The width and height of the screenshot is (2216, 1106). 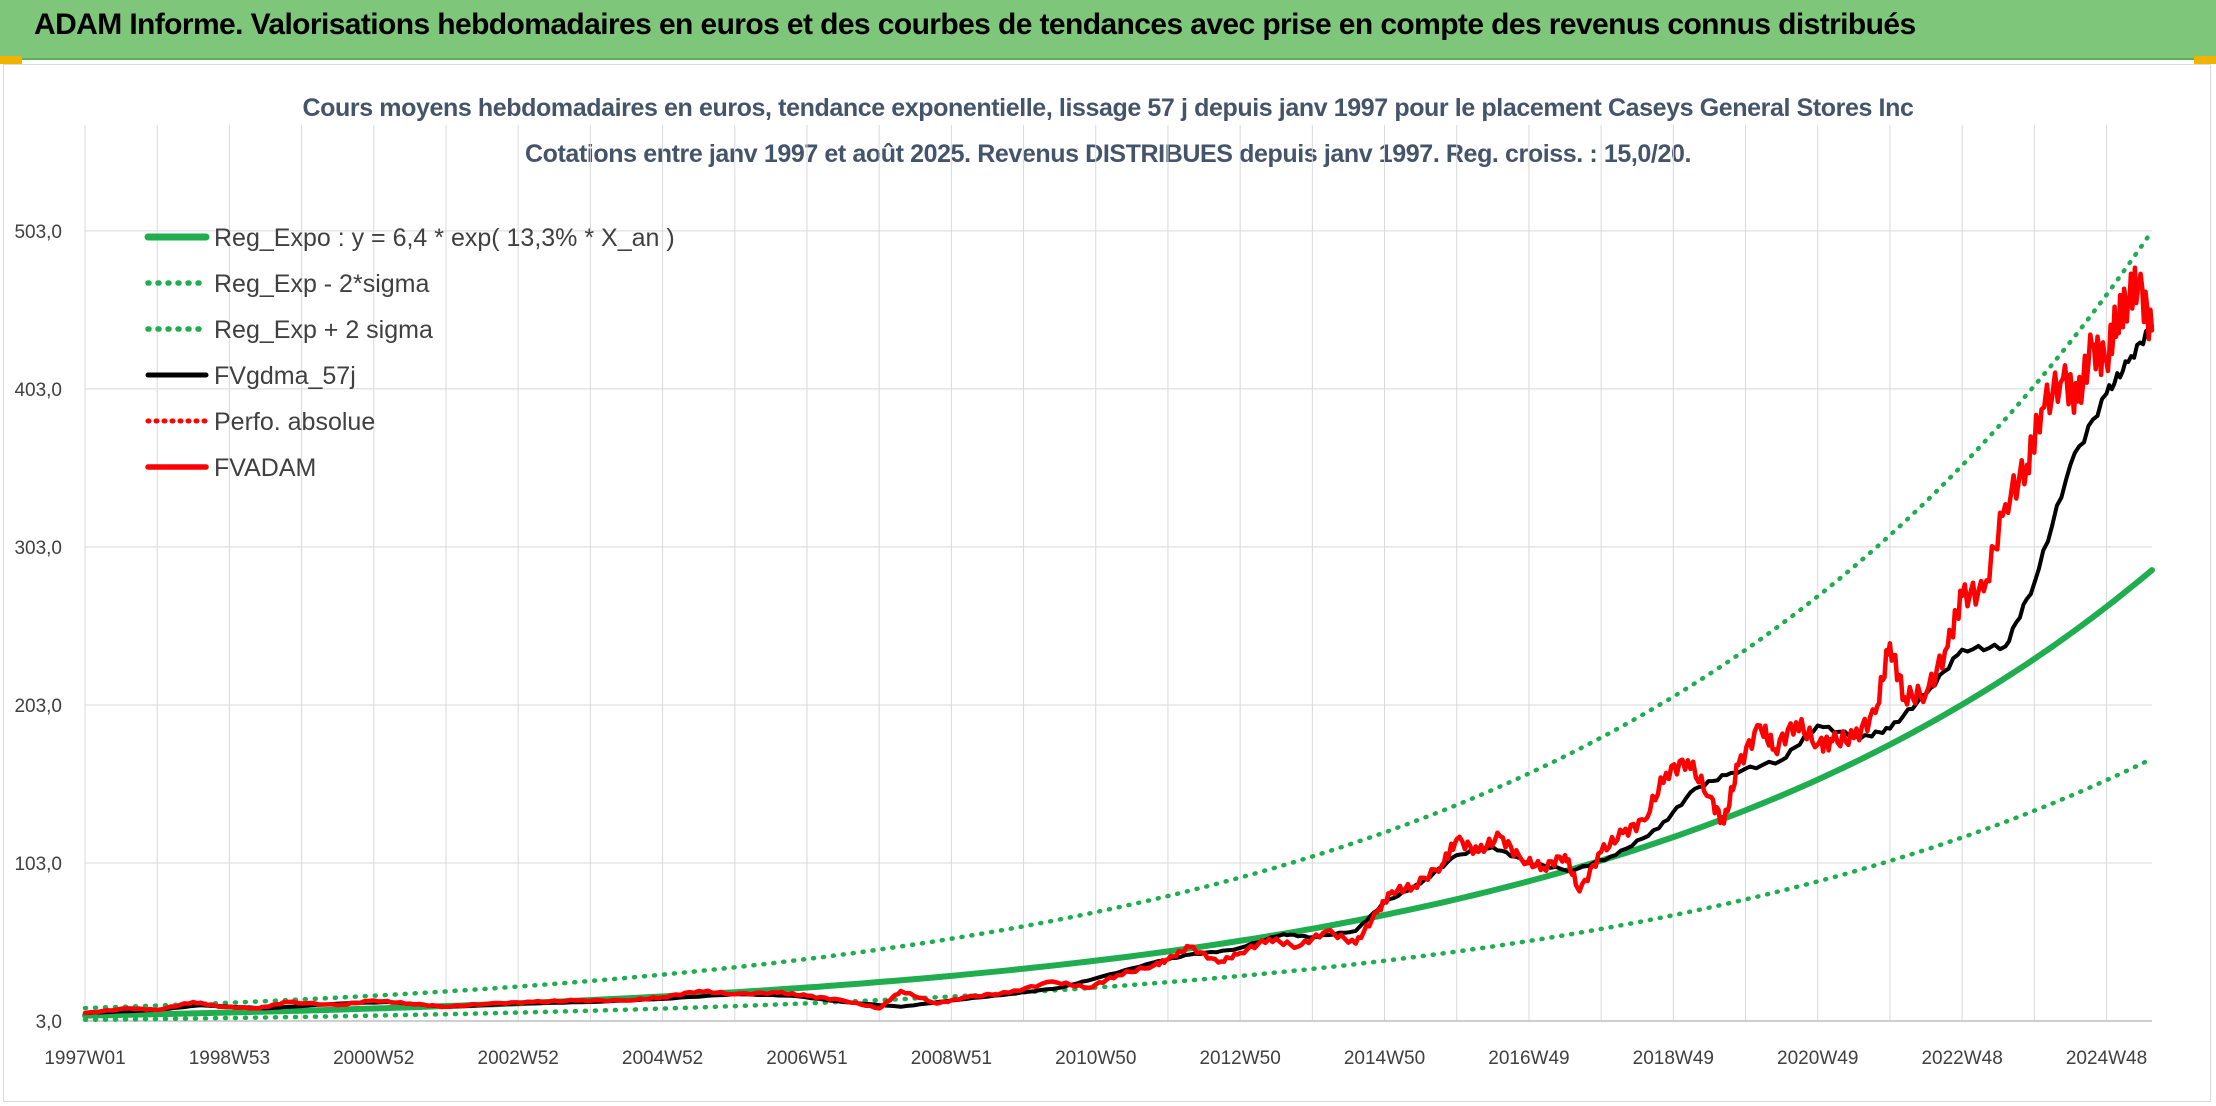 I want to click on x-tick-label: 2016W49, so click(x=1528, y=1058).